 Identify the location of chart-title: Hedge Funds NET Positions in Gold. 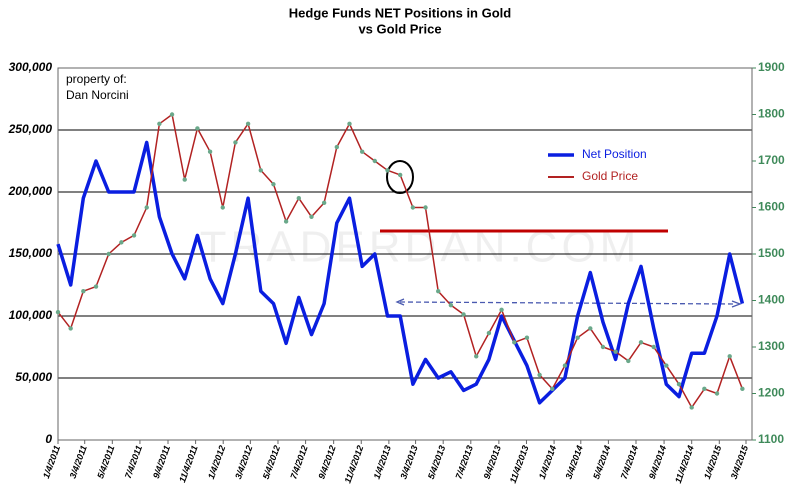
(400, 12).